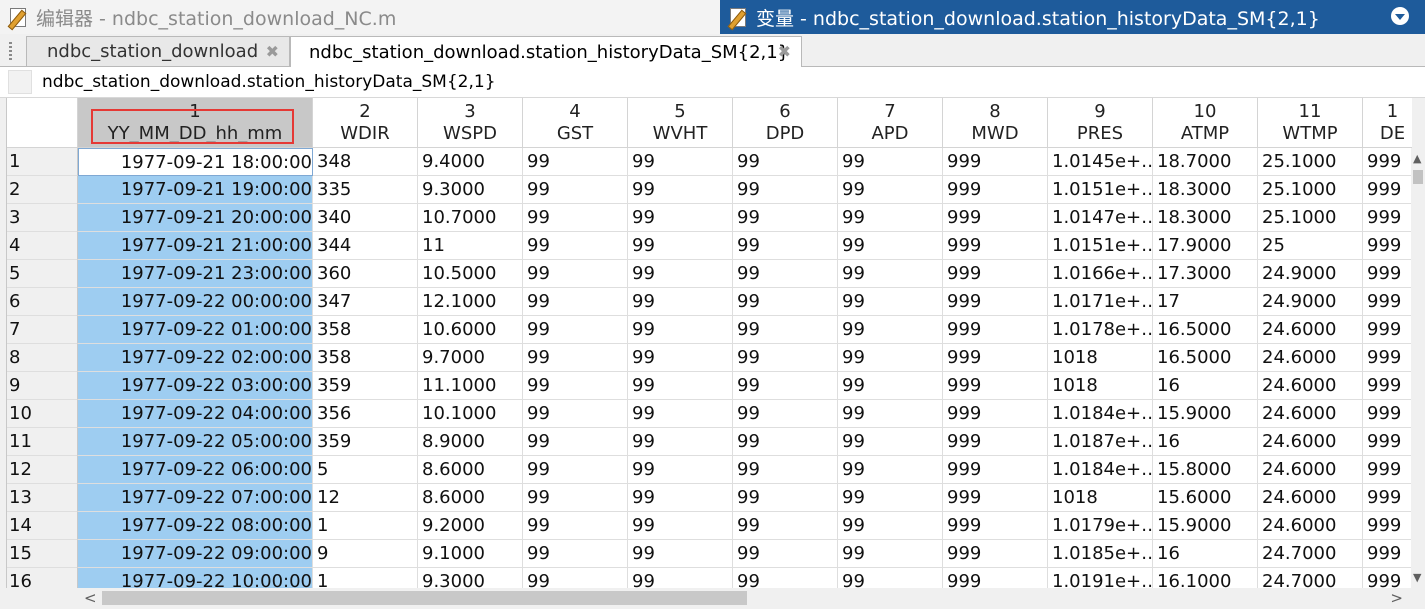 Image resolution: width=1425 pixels, height=609 pixels. I want to click on table-cell: 1977-09-22 07:00:00, so click(195, 498).